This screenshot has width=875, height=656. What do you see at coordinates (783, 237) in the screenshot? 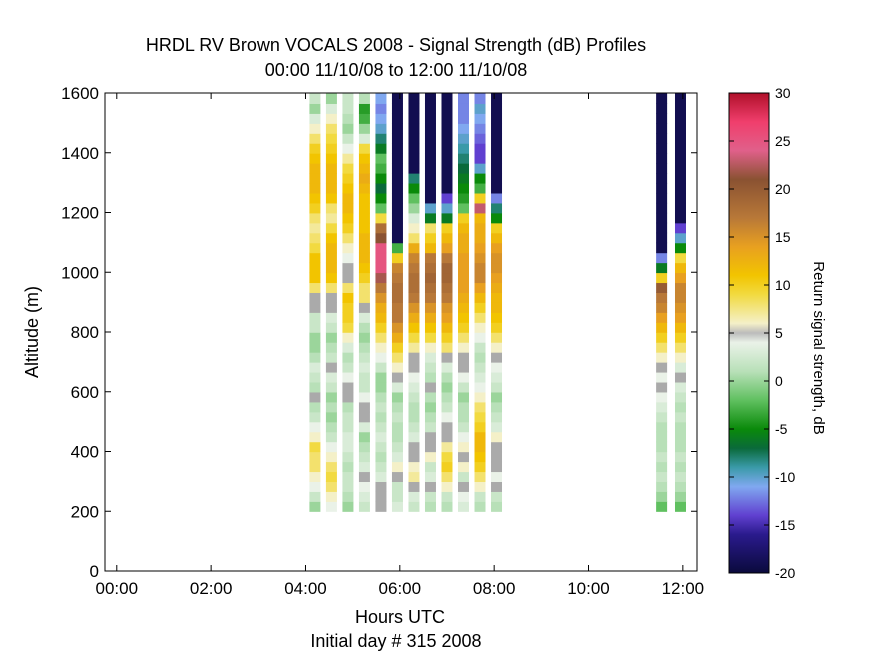
I see `colorbar-tick-label: 15` at bounding box center [783, 237].